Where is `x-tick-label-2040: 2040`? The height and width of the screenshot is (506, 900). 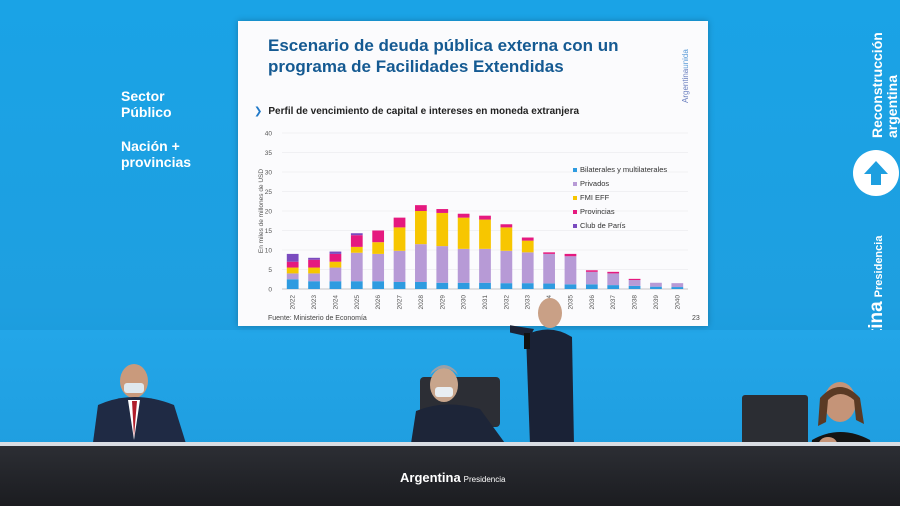
x-tick-label-2040: 2040 is located at coordinates (677, 302).